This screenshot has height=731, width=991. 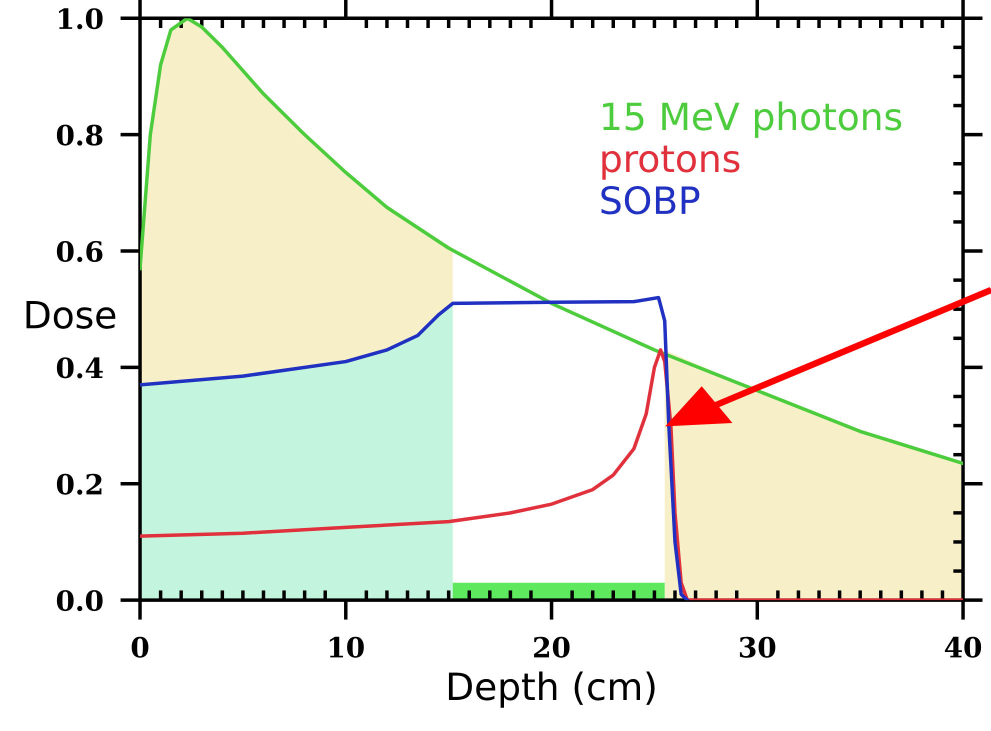 What do you see at coordinates (650, 200) in the screenshot?
I see `text: SOBP` at bounding box center [650, 200].